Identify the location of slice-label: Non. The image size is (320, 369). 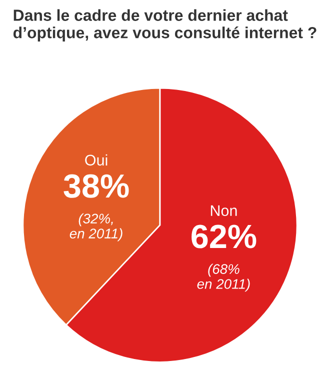
(223, 210).